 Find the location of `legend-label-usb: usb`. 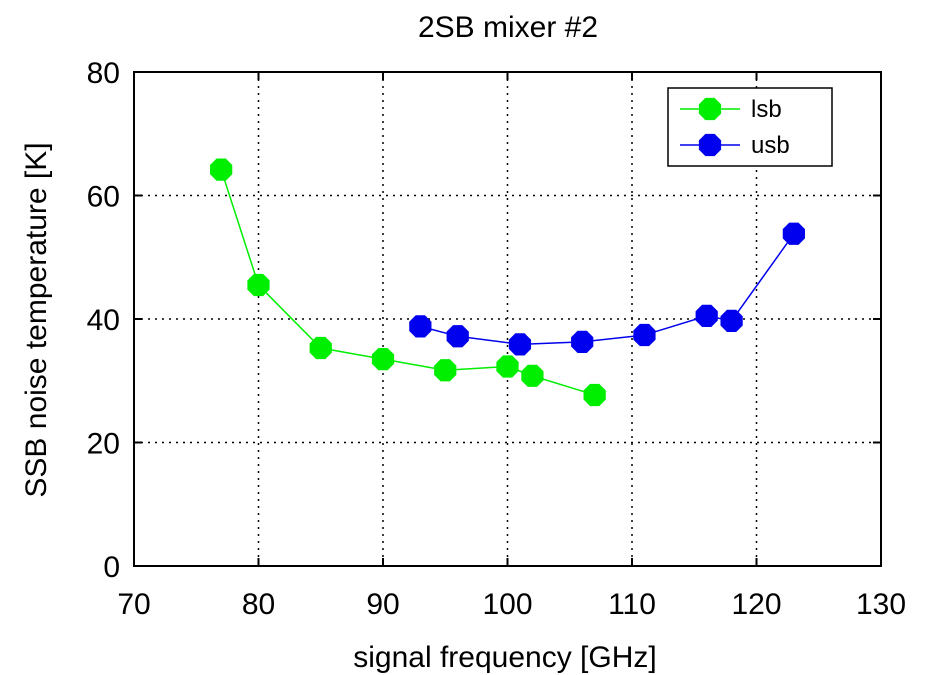

legend-label-usb: usb is located at coordinates (770, 145).